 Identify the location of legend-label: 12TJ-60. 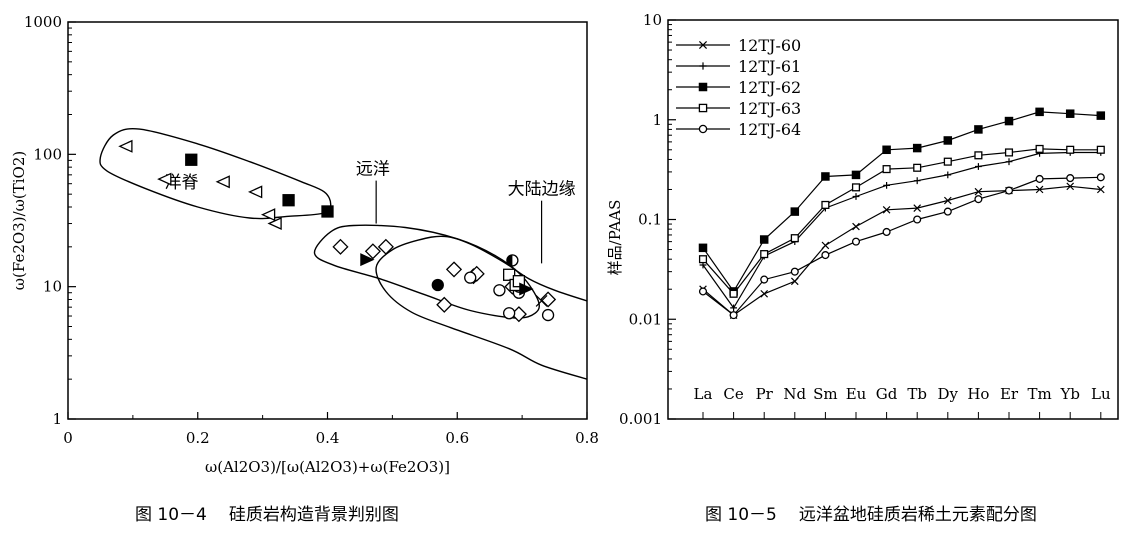
(769, 45).